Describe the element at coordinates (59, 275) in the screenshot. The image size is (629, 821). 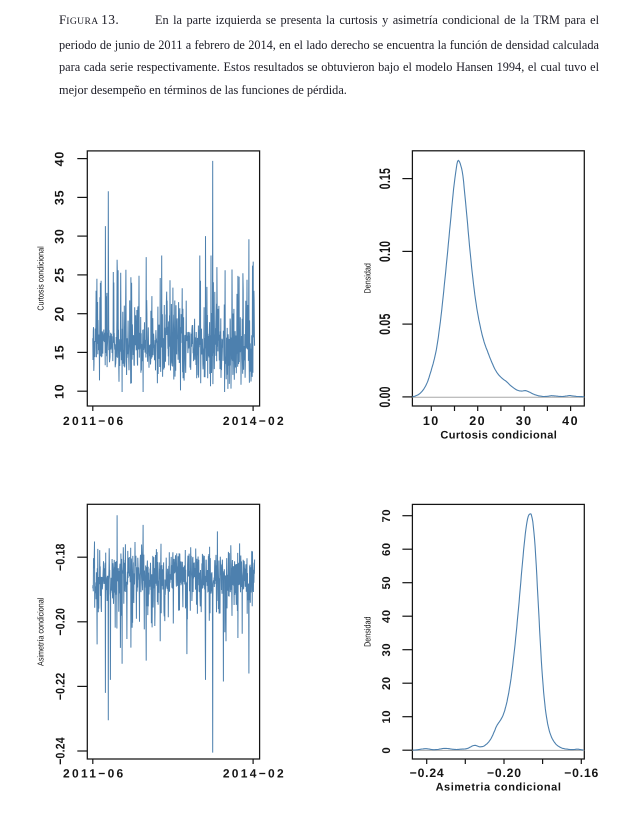
I see `svg-text: 25` at that location.